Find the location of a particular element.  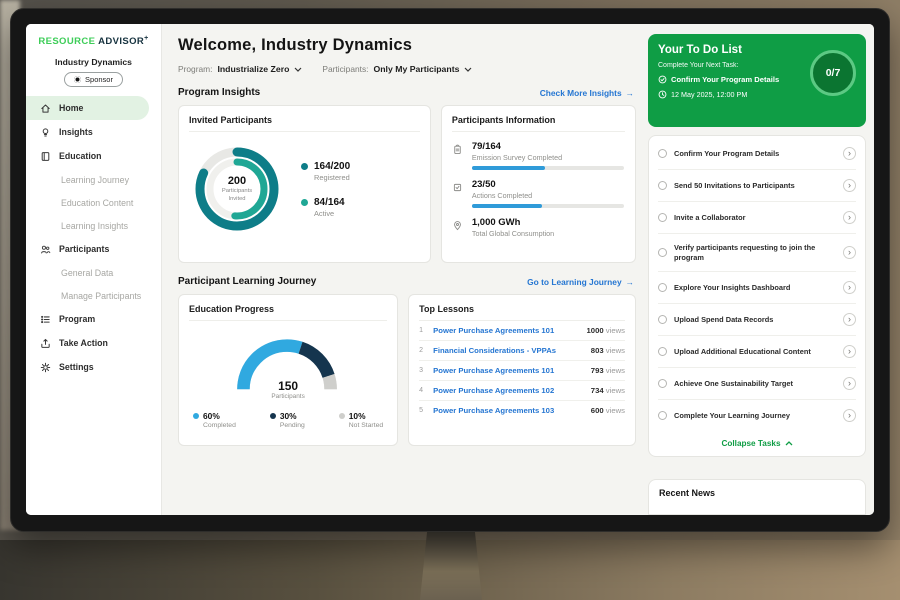

todo-task-row: Upload Additional Educational Content › is located at coordinates (757, 352).